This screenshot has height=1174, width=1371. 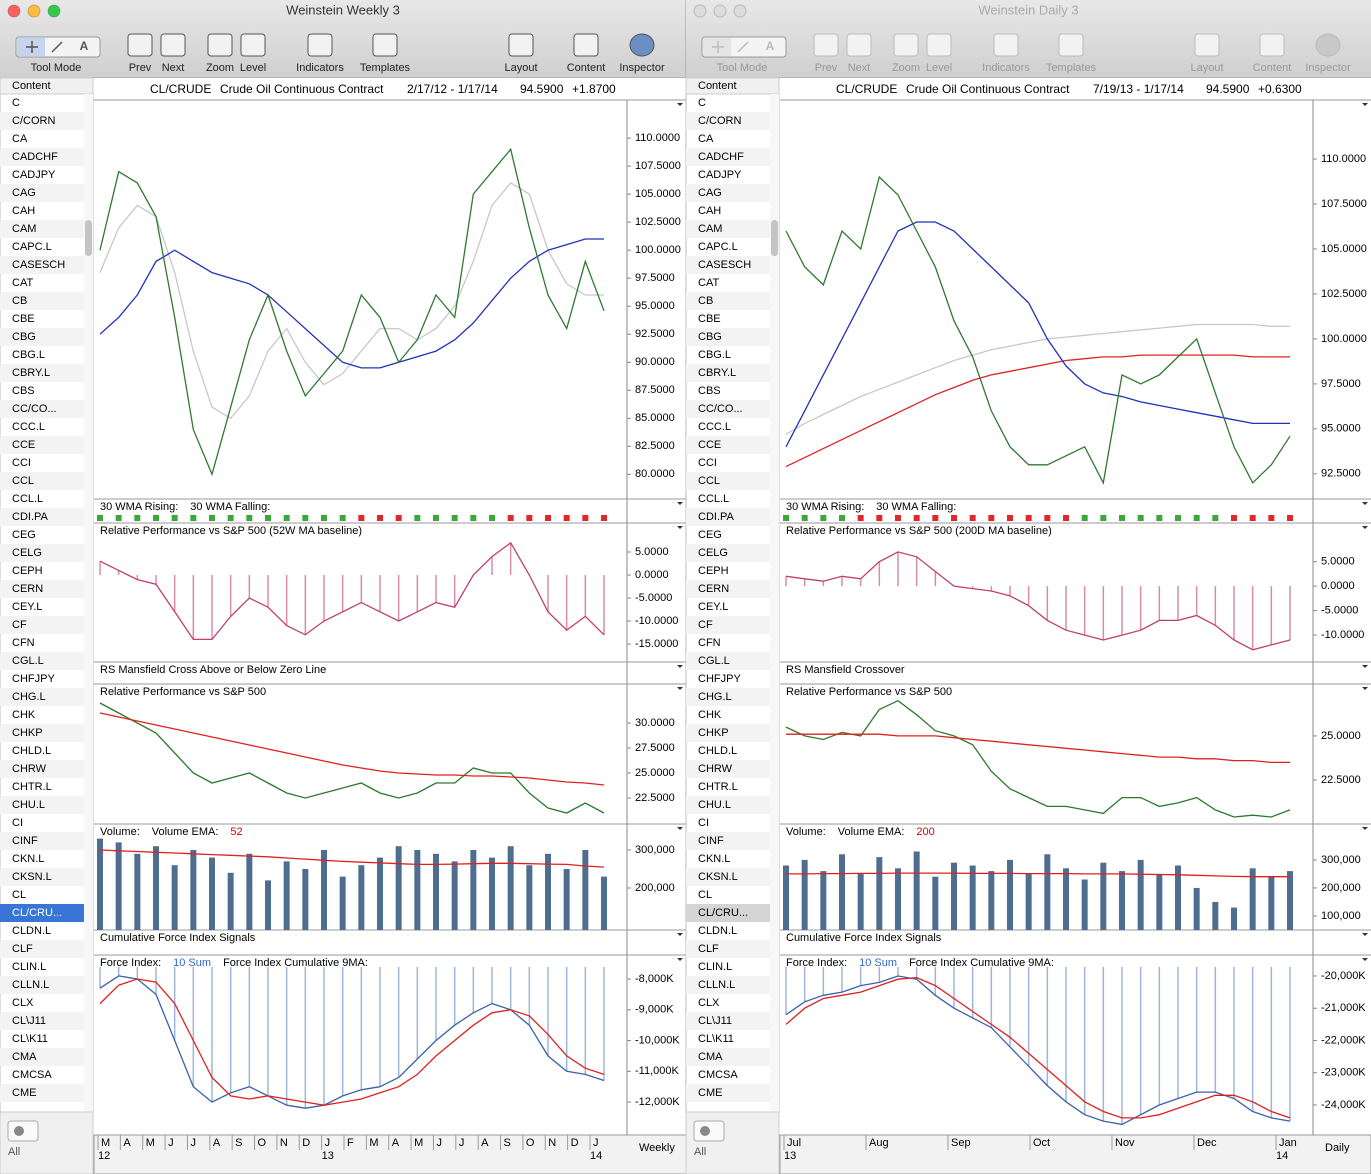 What do you see at coordinates (717, 751) in the screenshot?
I see `symbol-name: CHLD.L` at bounding box center [717, 751].